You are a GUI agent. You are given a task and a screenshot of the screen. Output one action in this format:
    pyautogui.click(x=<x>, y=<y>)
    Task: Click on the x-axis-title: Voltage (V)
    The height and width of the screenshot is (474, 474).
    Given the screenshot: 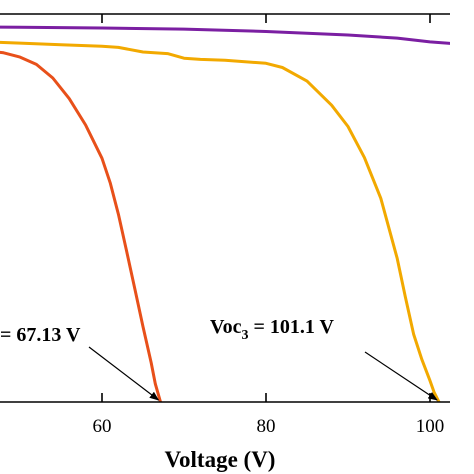 What is the action you would take?
    pyautogui.click(x=220, y=459)
    